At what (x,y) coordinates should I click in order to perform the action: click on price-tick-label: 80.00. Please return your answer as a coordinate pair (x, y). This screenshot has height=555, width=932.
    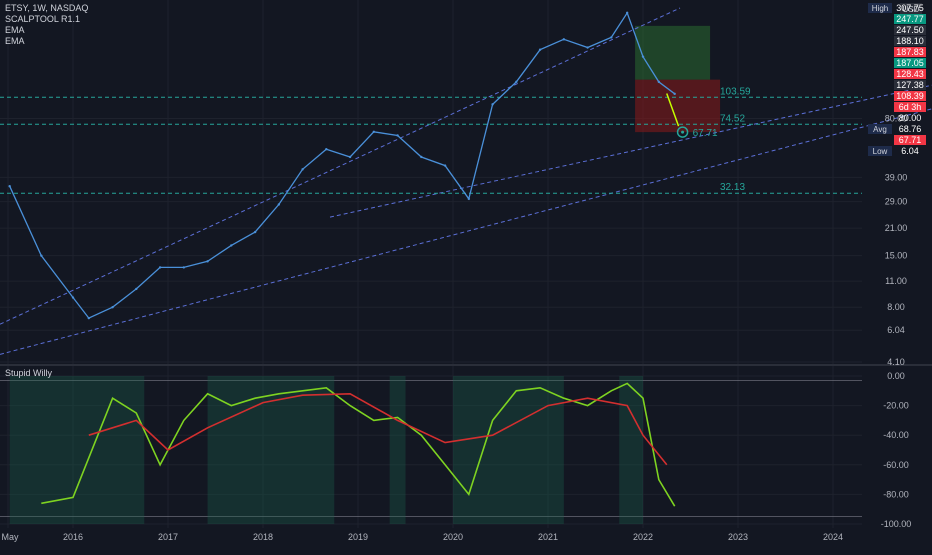
    Looking at the image, I should click on (896, 118).